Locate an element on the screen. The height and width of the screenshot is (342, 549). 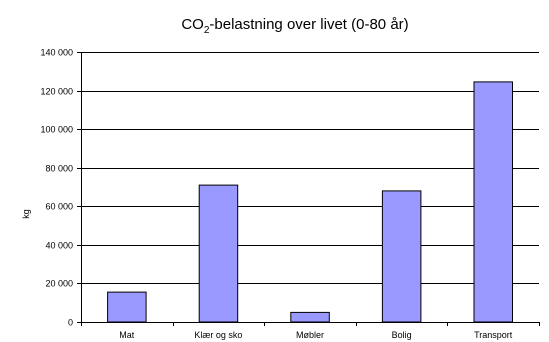
bar-klær-og-sko is located at coordinates (218, 253).